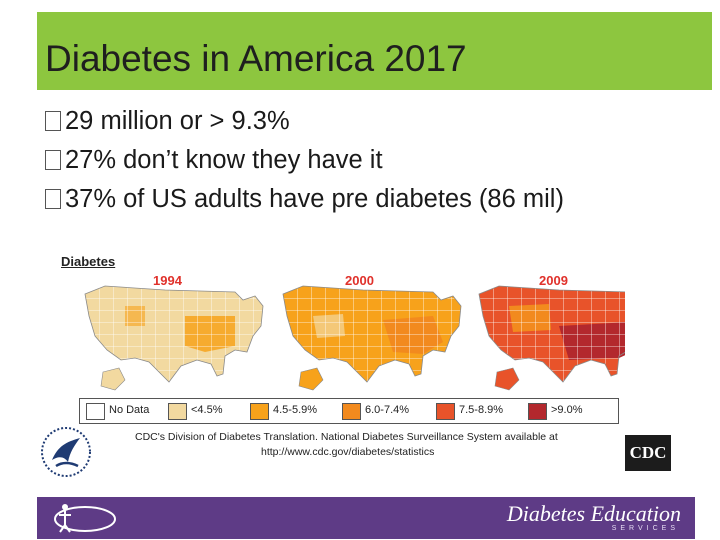 Image resolution: width=720 pixels, height=540 pixels. I want to click on legend-label: 6.0-7.4%, so click(387, 410).